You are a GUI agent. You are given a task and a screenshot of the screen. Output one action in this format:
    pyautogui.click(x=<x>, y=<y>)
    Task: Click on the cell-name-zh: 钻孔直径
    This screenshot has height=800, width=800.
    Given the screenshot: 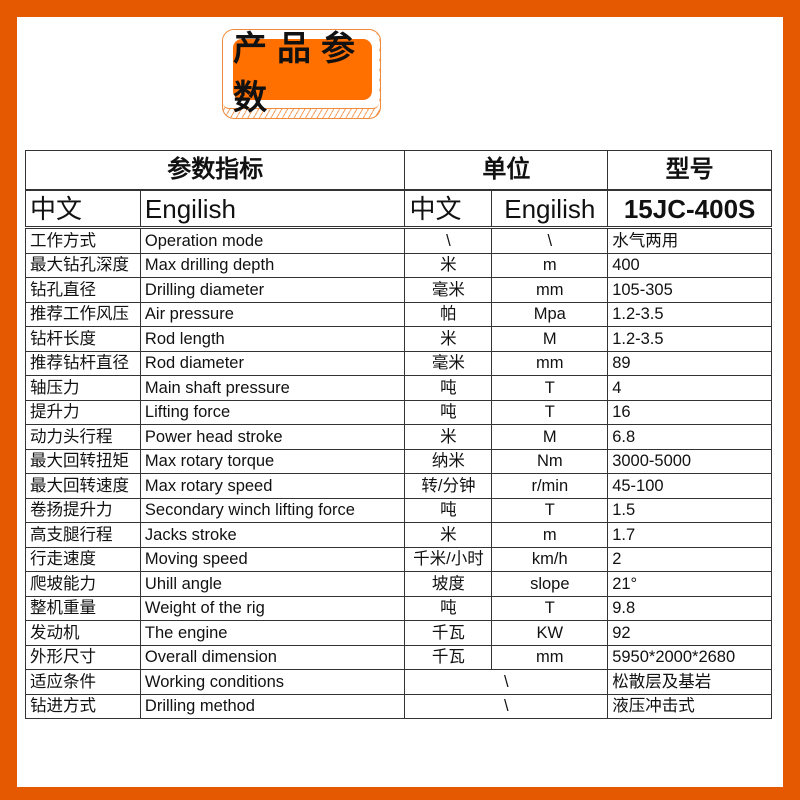 What is the action you would take?
    pyautogui.click(x=83, y=290)
    